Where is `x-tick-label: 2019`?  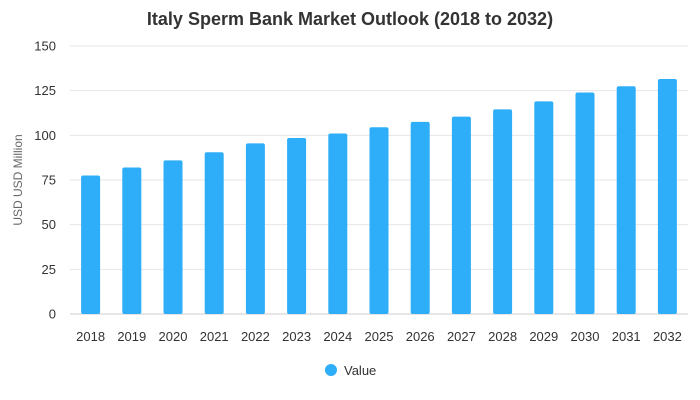
x-tick-label: 2019 is located at coordinates (131, 336).